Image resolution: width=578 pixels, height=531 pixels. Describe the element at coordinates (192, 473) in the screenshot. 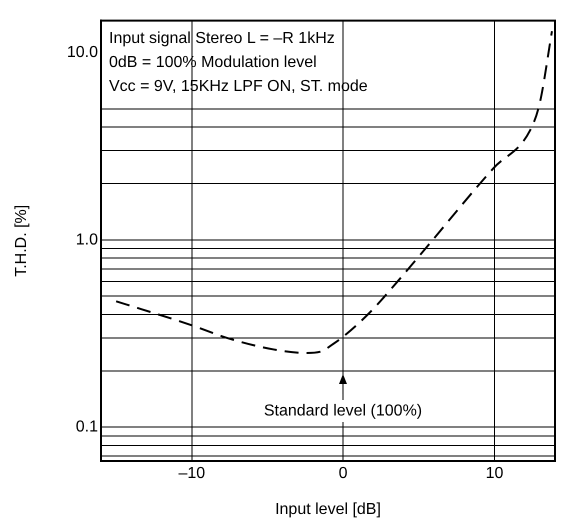

I see `x-tick-label: –10` at that location.